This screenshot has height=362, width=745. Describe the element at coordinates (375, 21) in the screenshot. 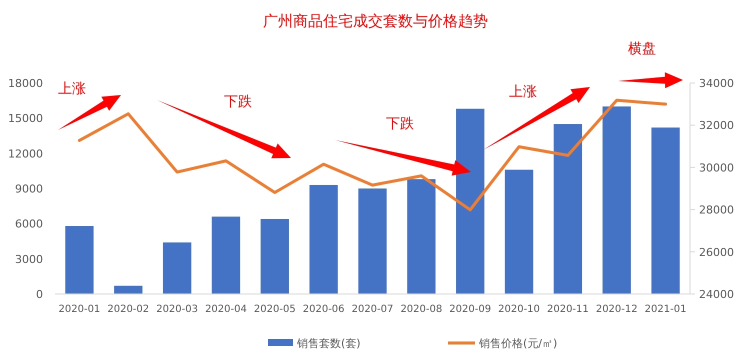

I see `chart-title: 广州商品住宅成交套数与价格趋势` at that location.